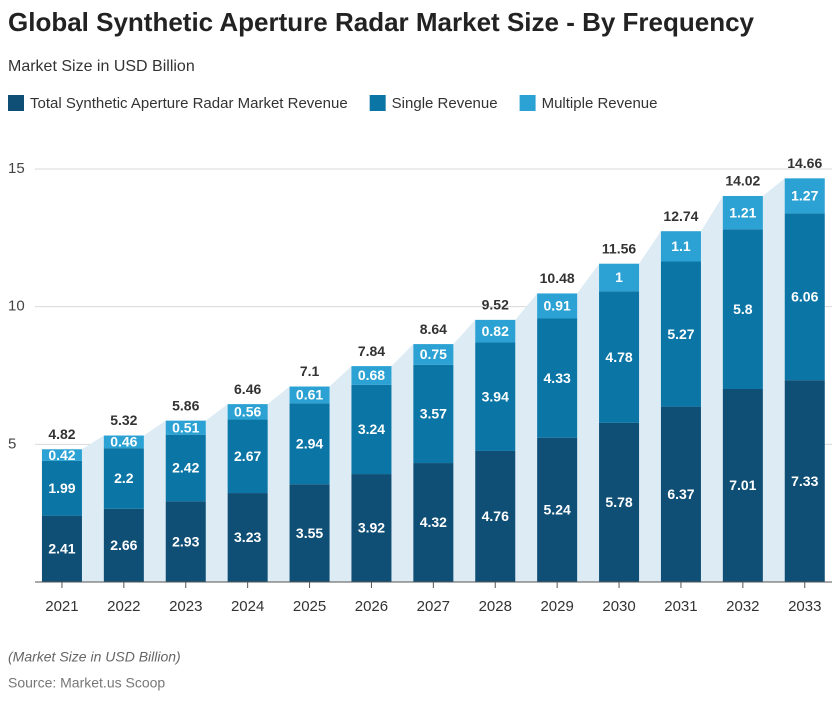  I want to click on total-label: 9.52, so click(495, 305).